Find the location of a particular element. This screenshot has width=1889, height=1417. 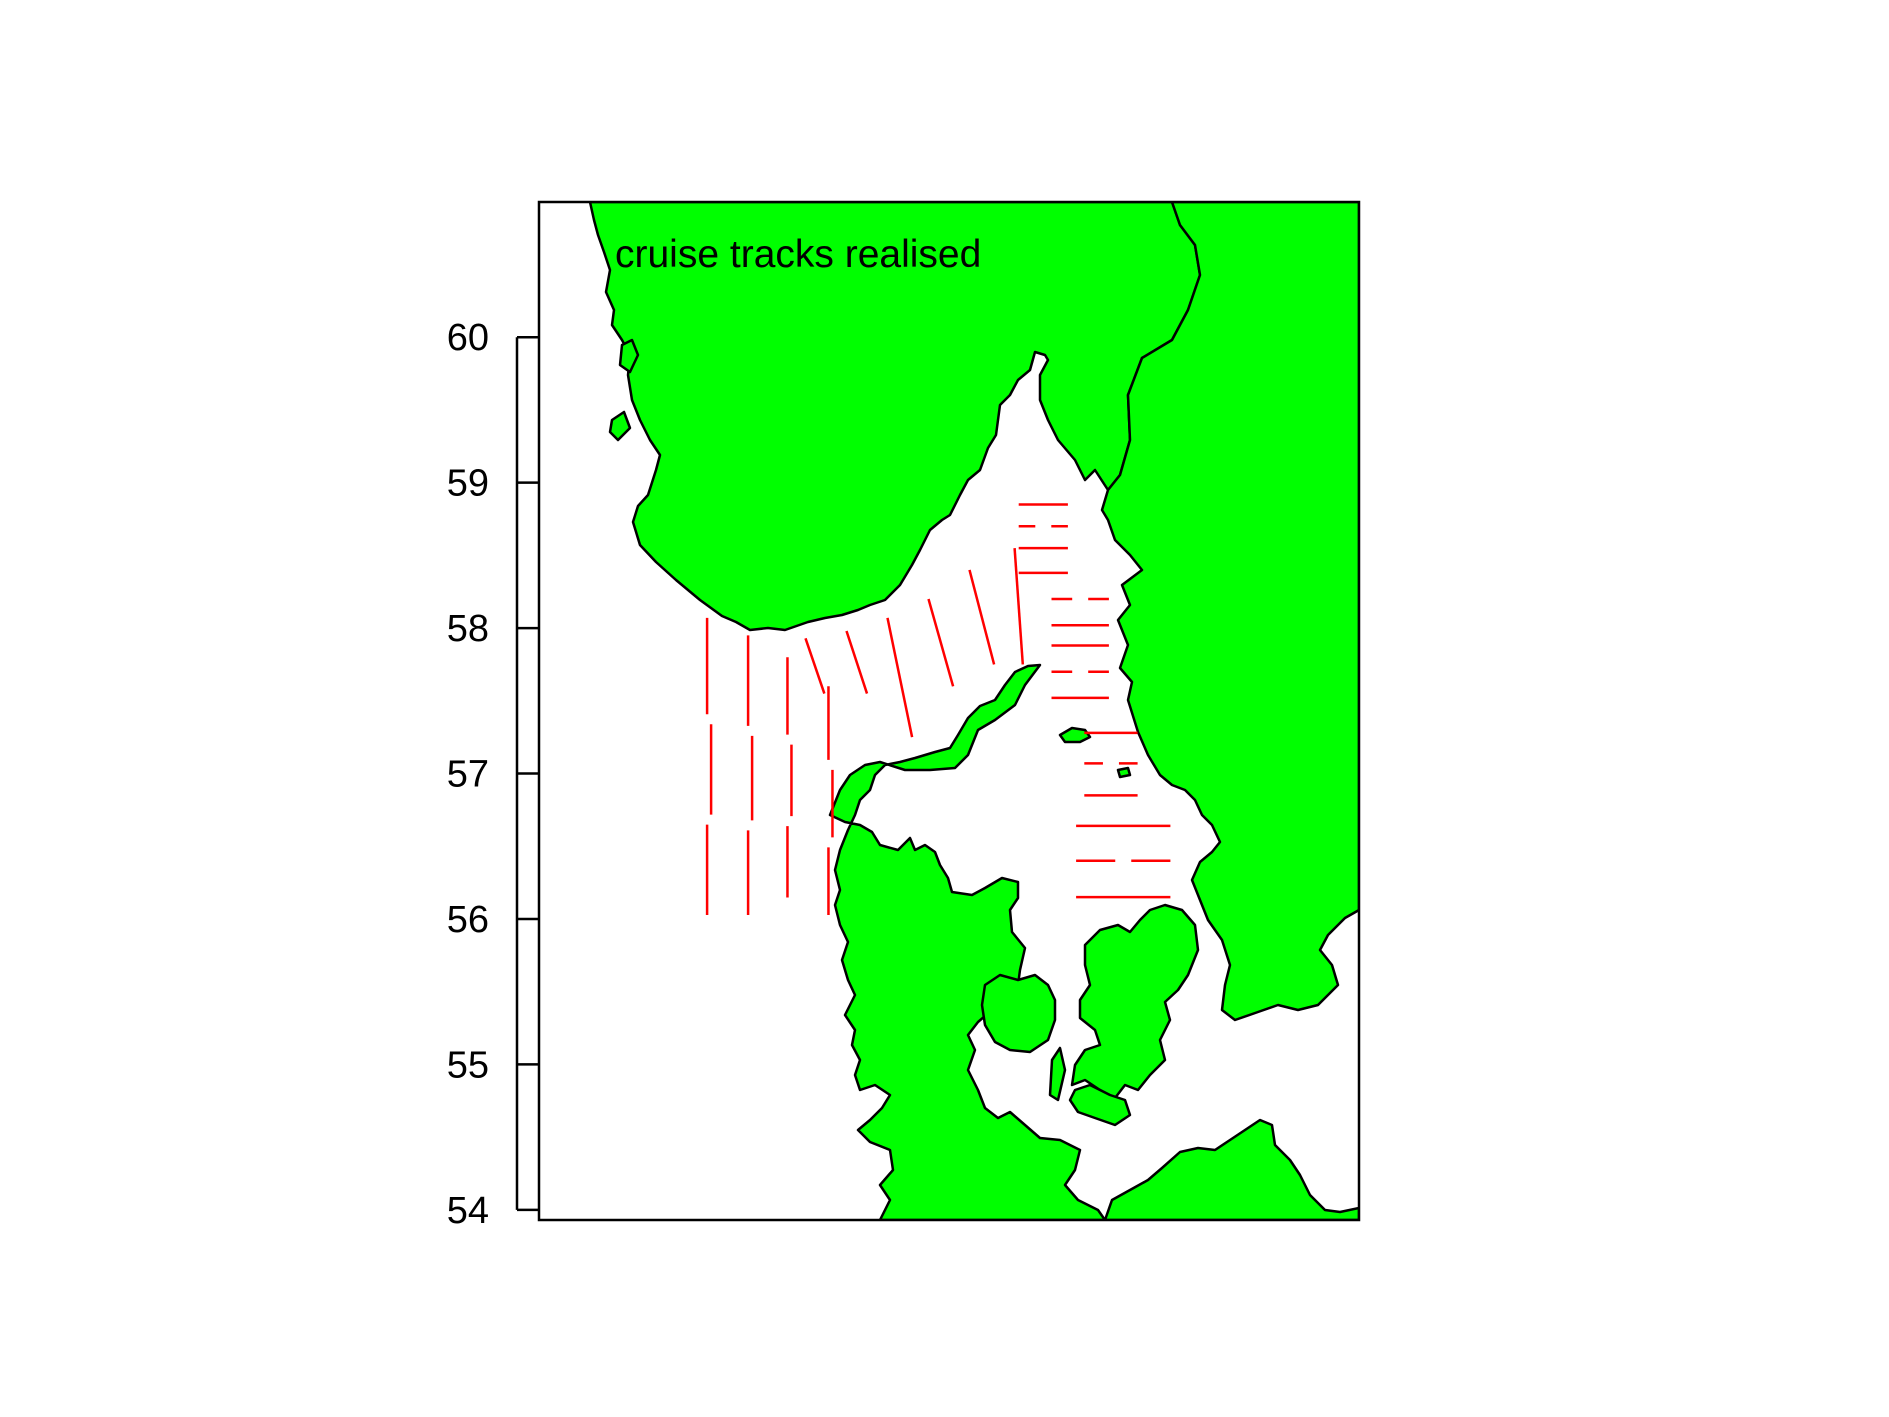

land-anholt is located at coordinates (1124, 772).